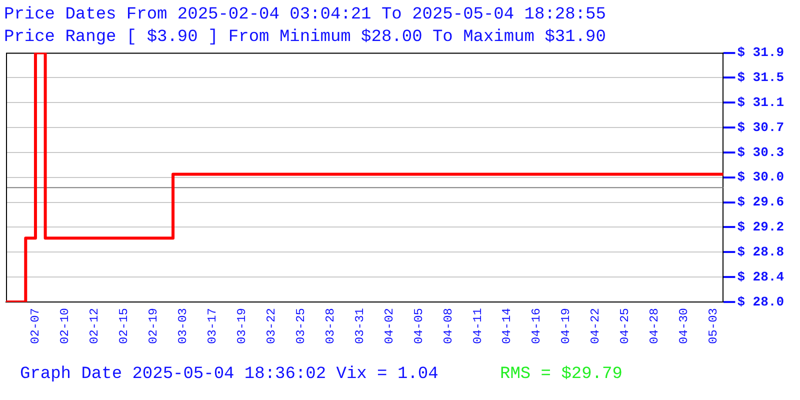  Describe the element at coordinates (305, 15) in the screenshot. I see `chart-title: Price Dates From 2025-02-04 03:04:21 To 2025-05-04 18:28:55` at that location.